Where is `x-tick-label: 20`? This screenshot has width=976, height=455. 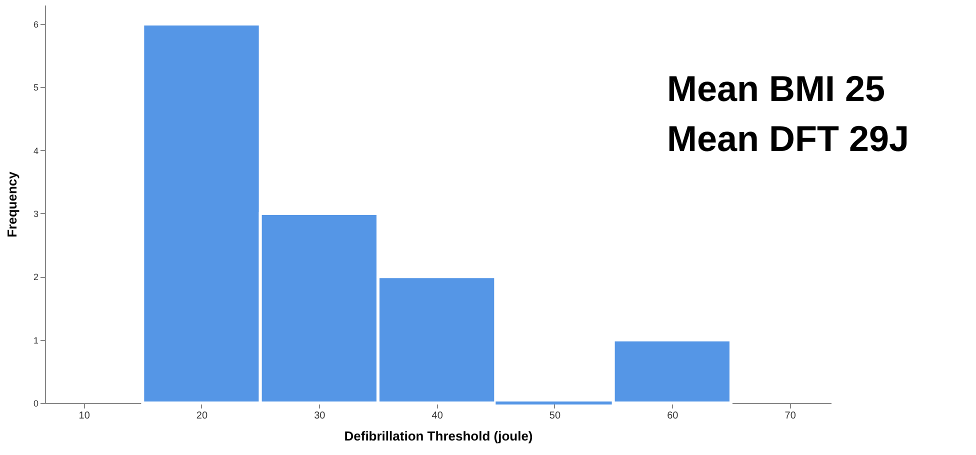
x-tick-label: 20 is located at coordinates (202, 416).